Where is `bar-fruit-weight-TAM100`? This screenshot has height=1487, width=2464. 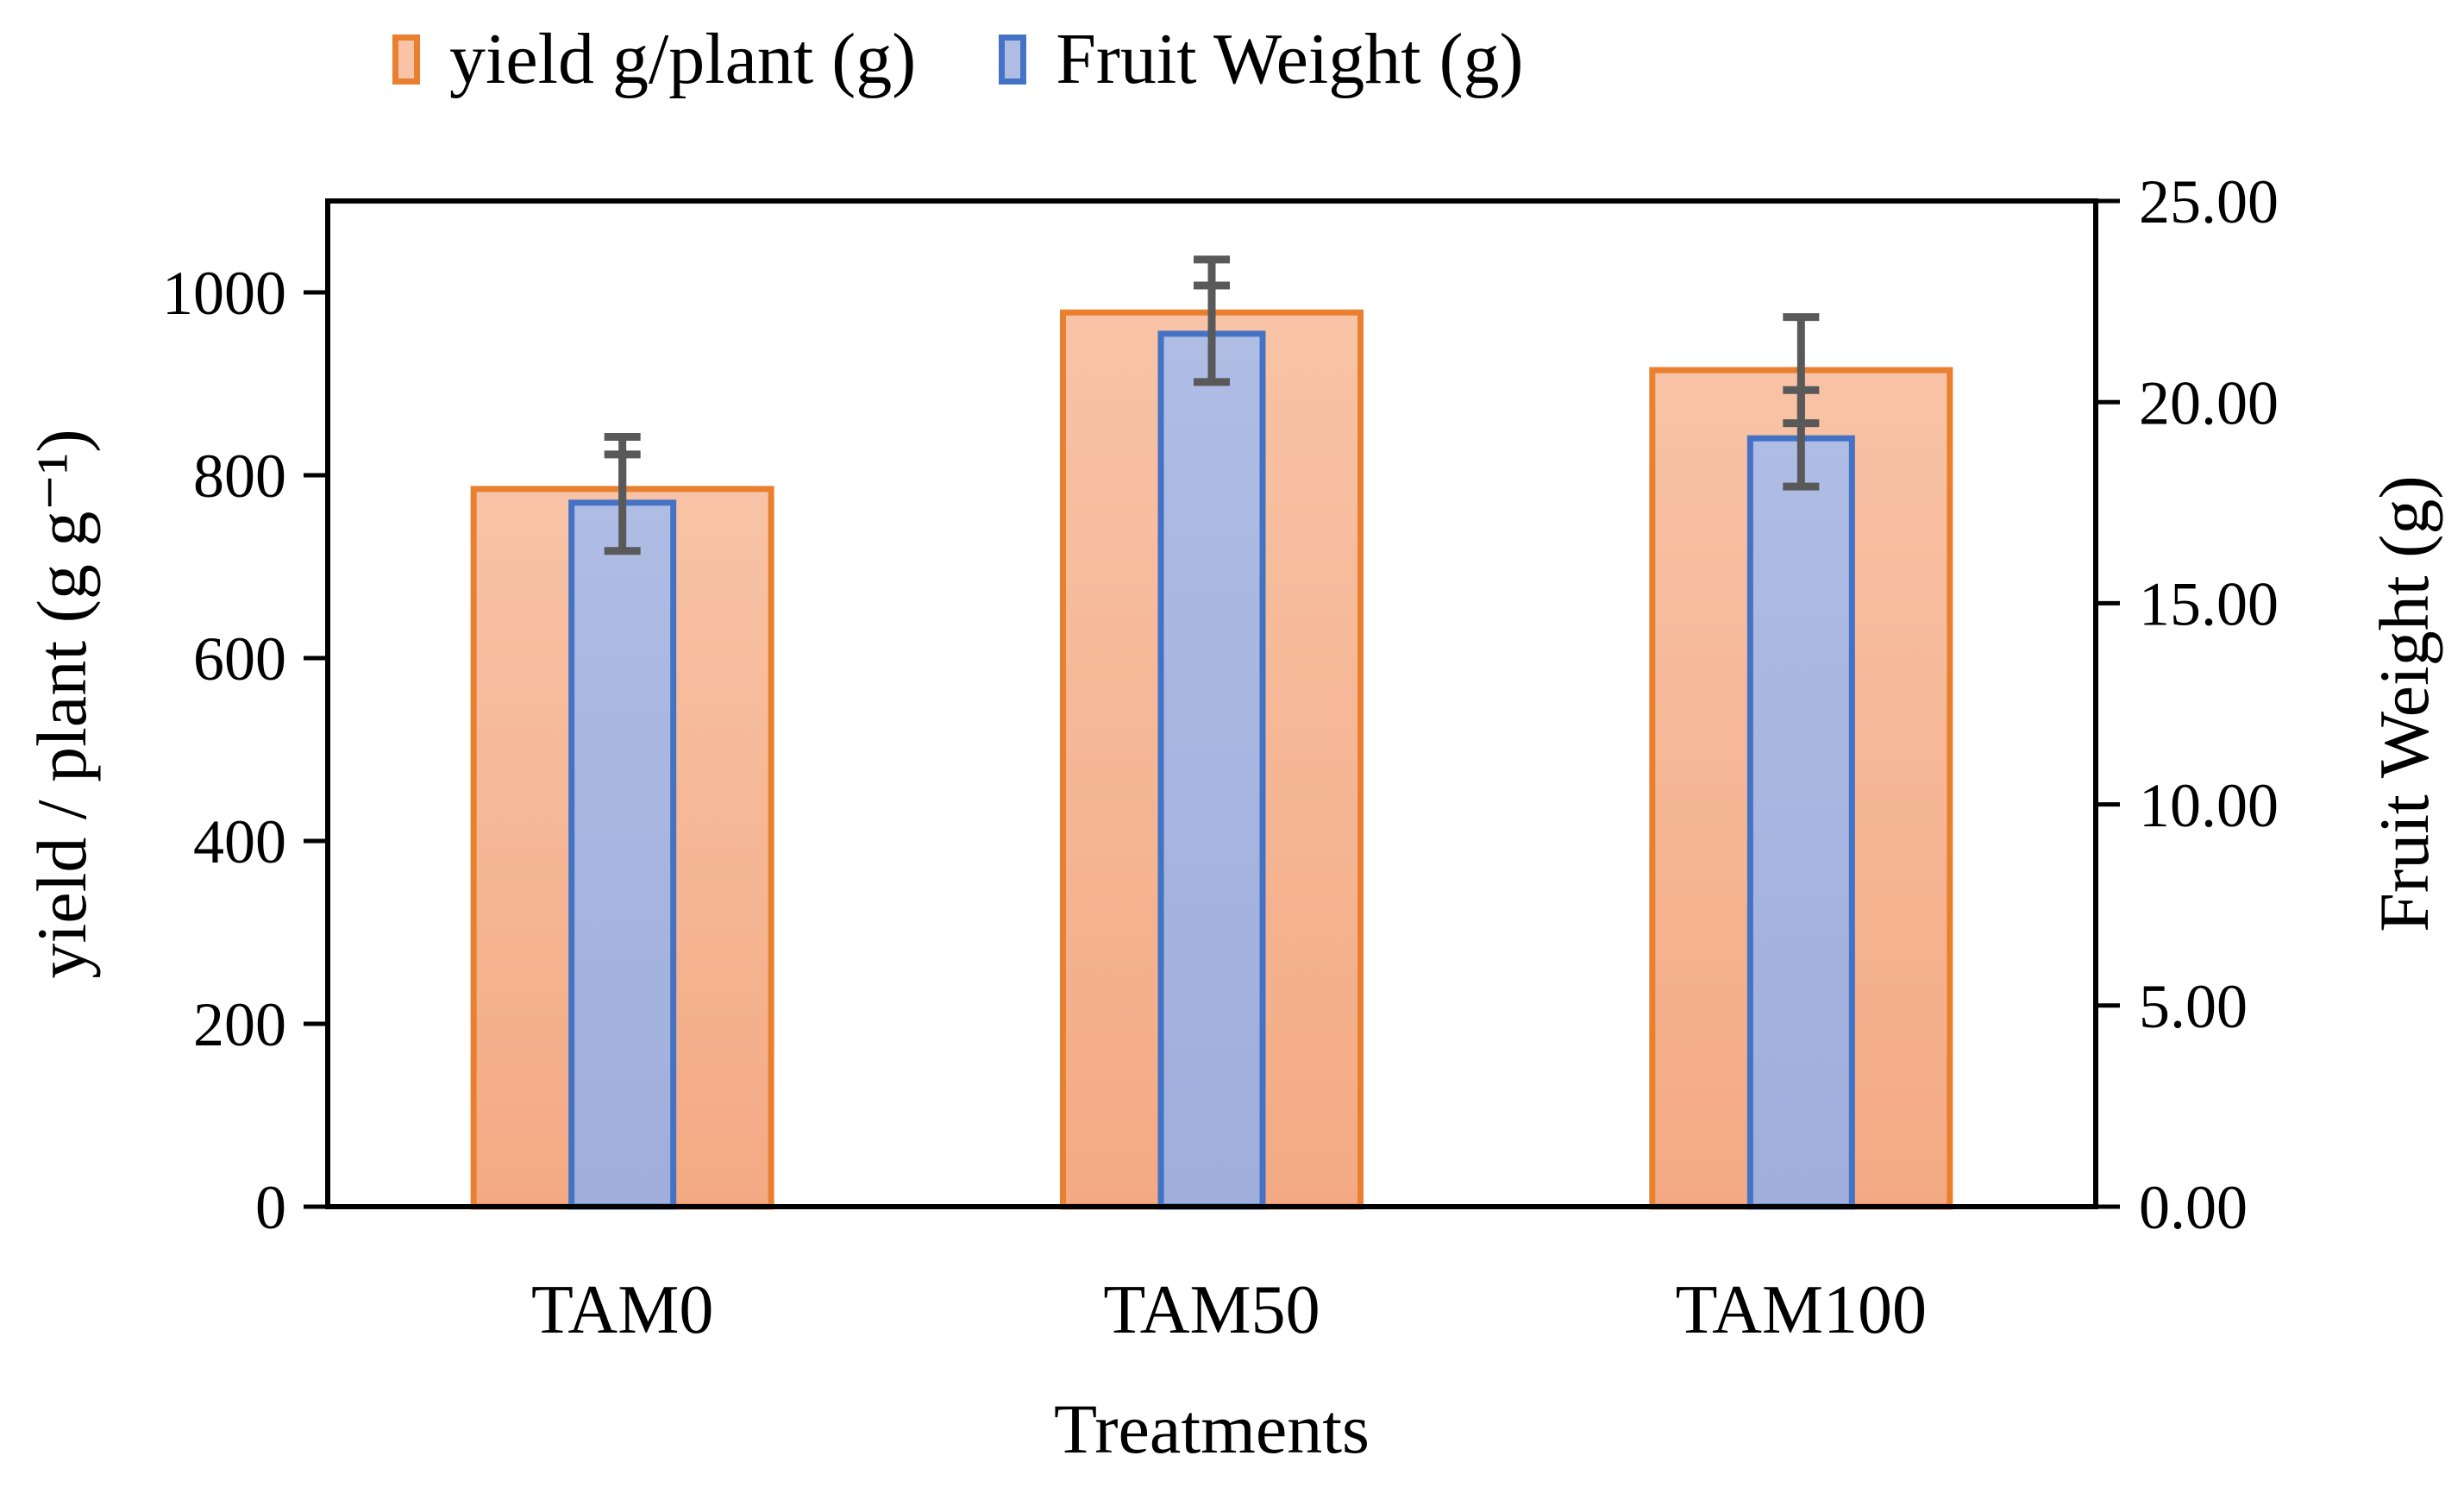
bar-fruit-weight-TAM100 is located at coordinates (1800, 823).